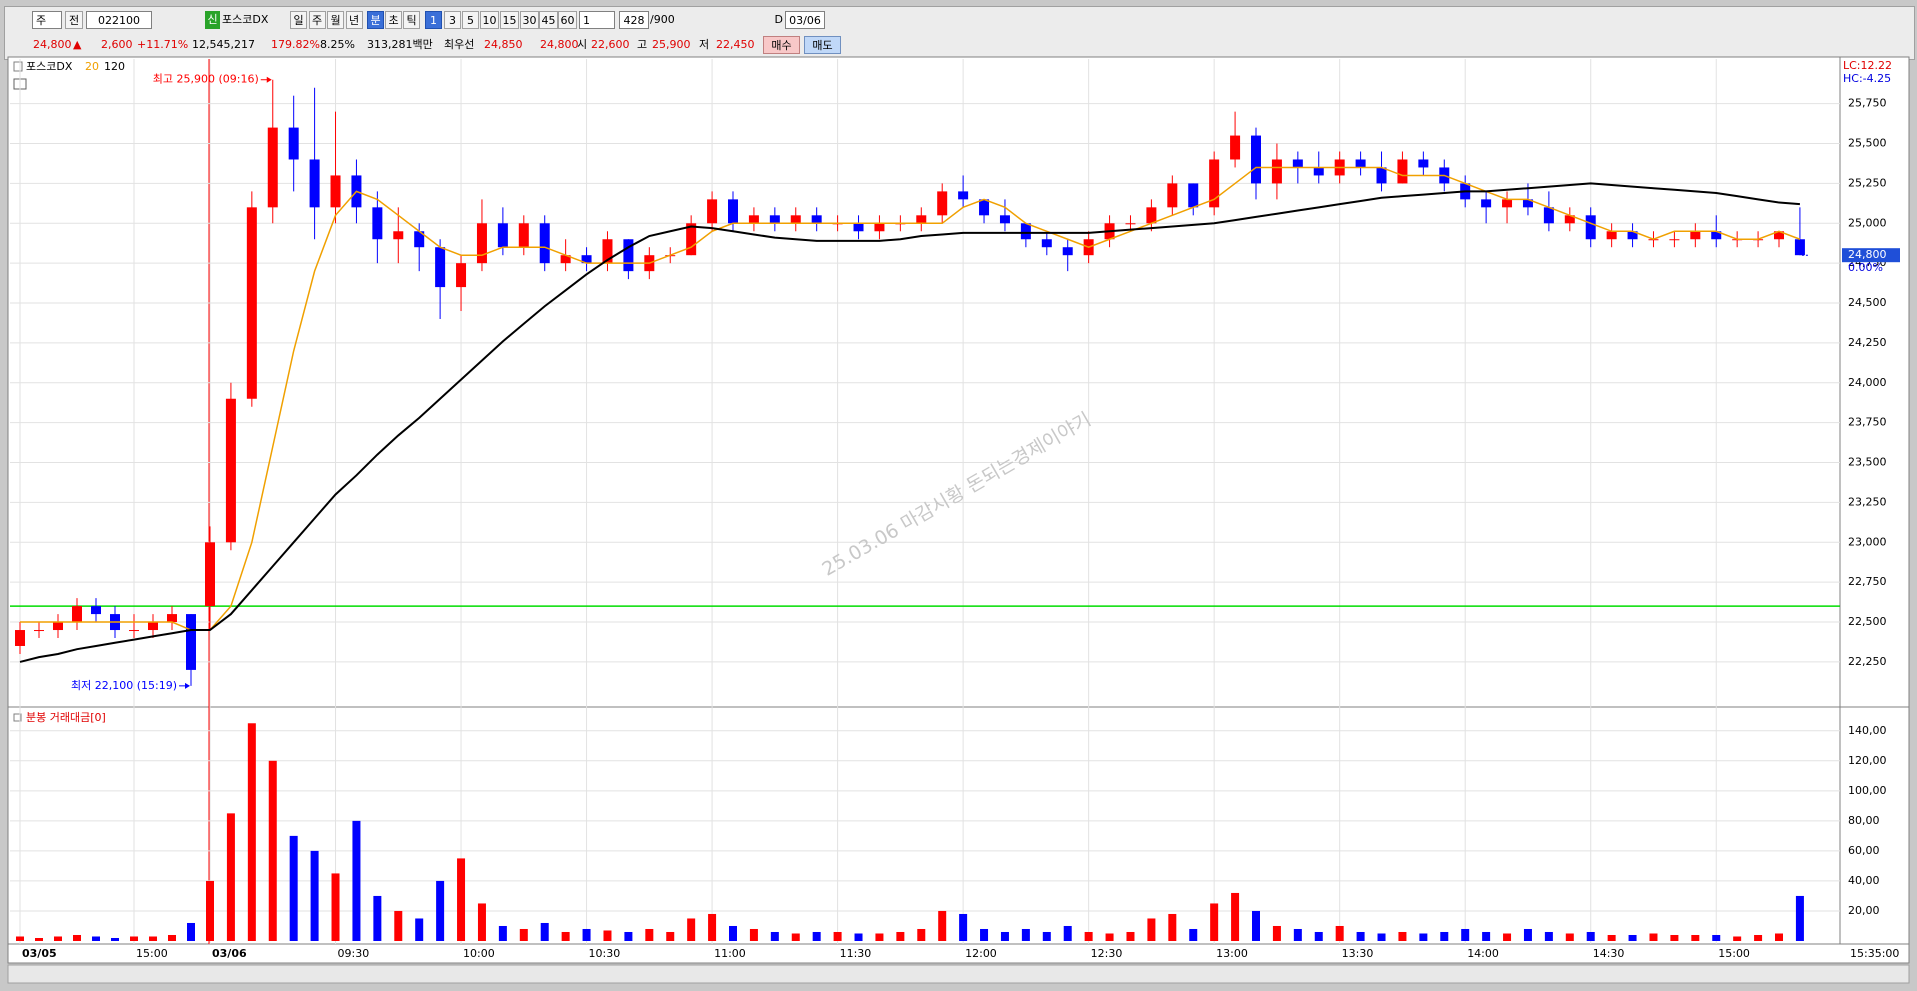 Image resolution: width=1917 pixels, height=991 pixels. I want to click on view-button: 전, so click(74, 20).